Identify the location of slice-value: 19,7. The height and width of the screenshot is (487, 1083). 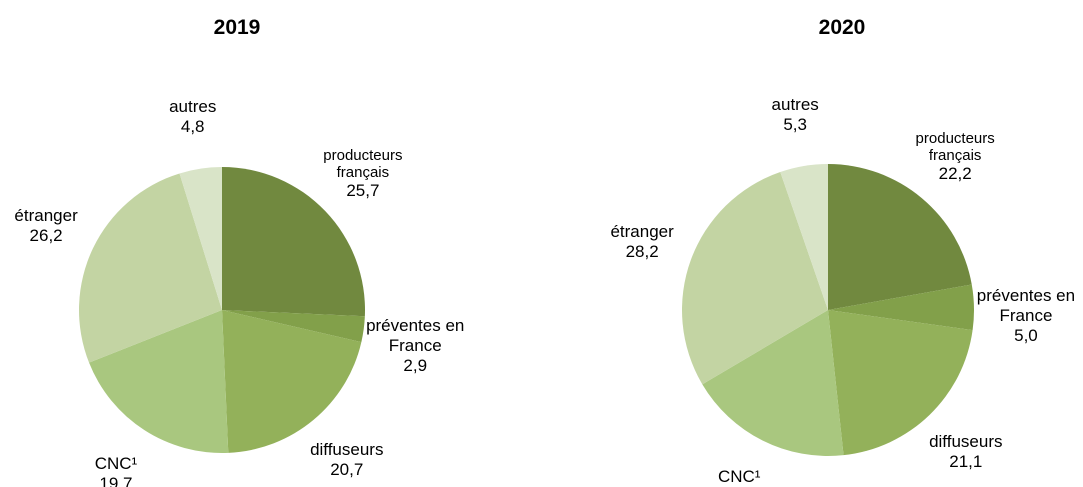
(116, 480).